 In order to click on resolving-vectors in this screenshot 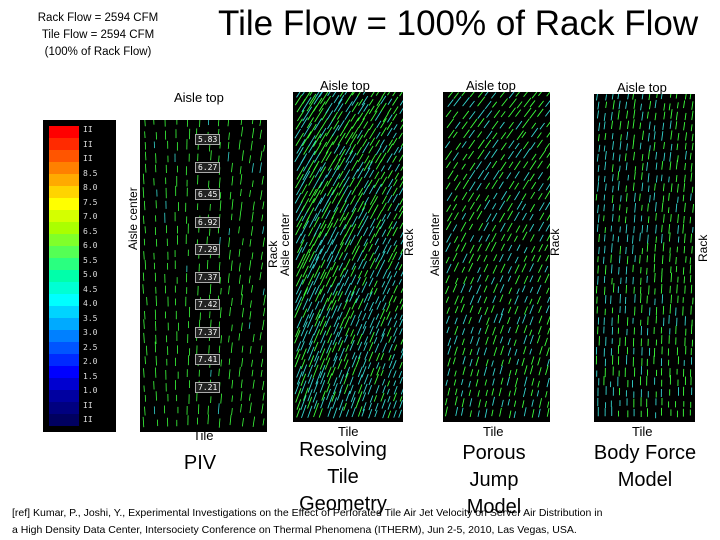, I will do `click(348, 255)`.